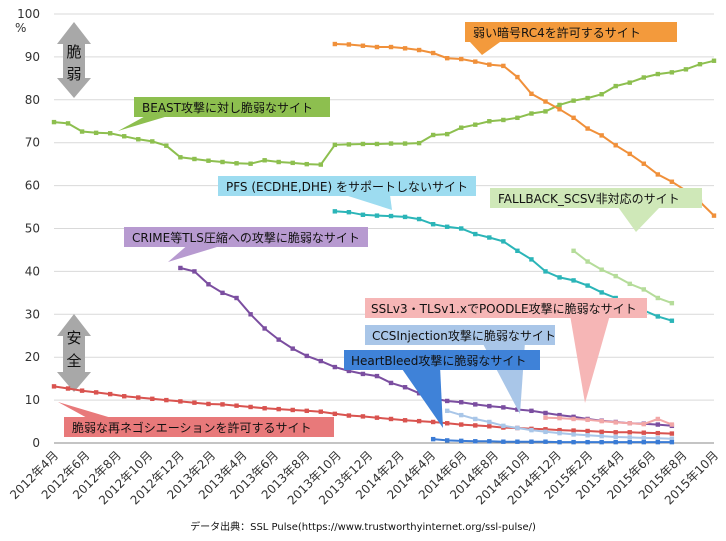  What do you see at coordinates (596, 198) in the screenshot?
I see `callout-fallback: FALLBACK_SCSV非対応のサイト` at bounding box center [596, 198].